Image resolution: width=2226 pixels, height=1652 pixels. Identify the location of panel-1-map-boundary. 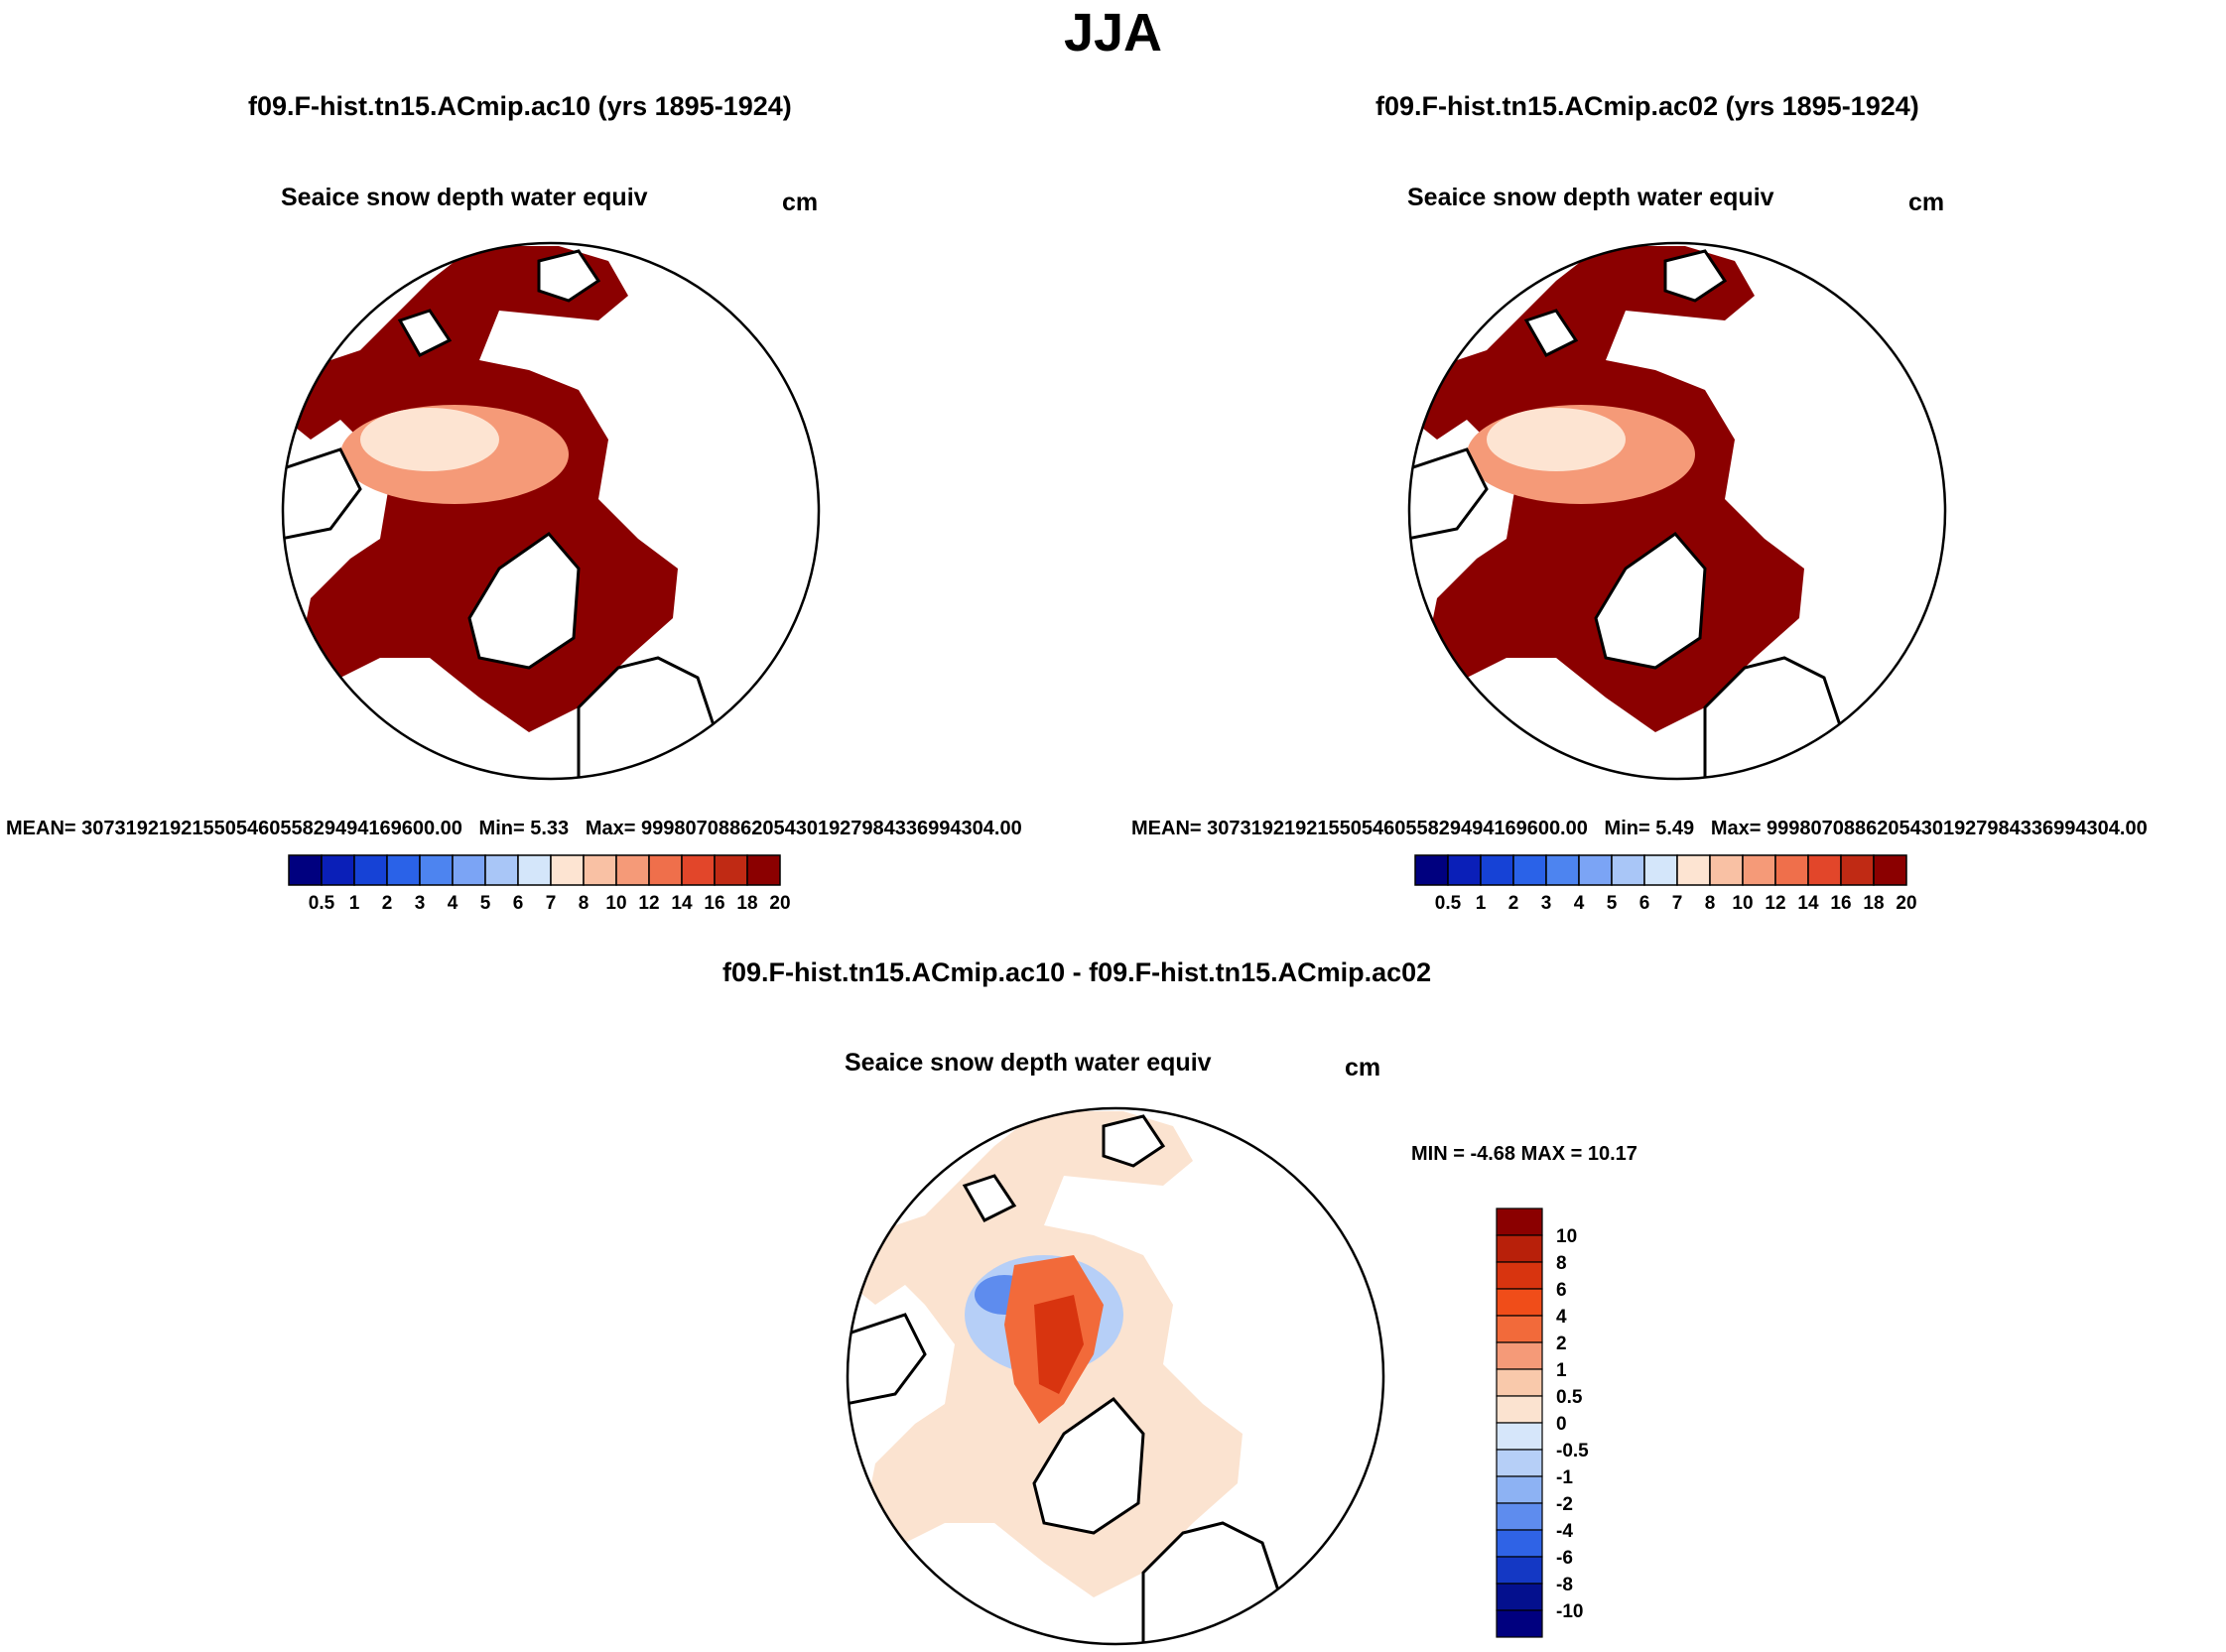
(551, 511).